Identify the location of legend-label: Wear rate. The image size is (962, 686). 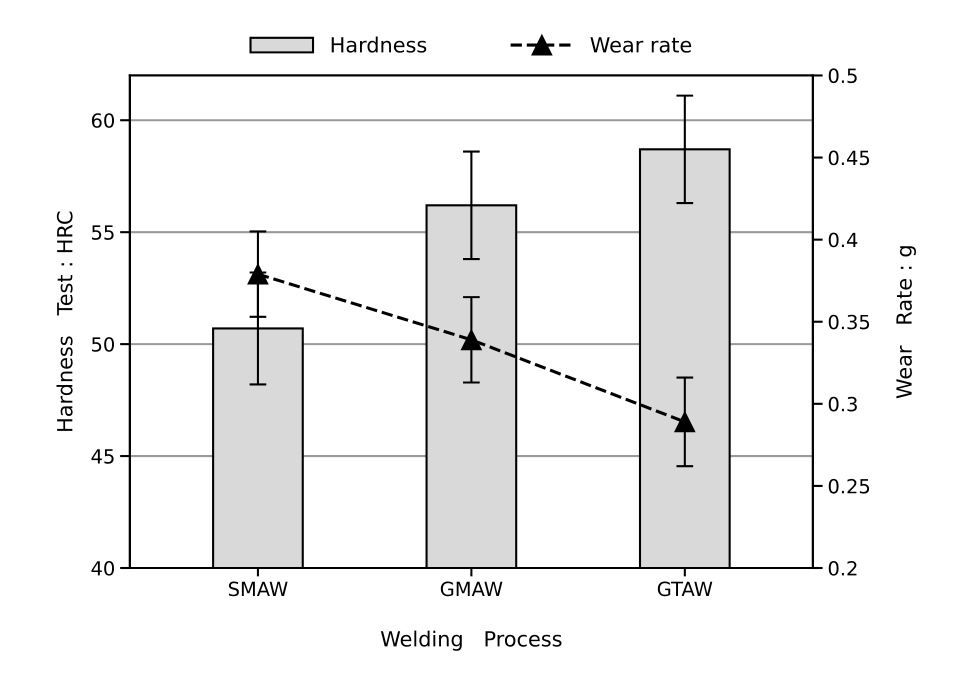
(641, 45).